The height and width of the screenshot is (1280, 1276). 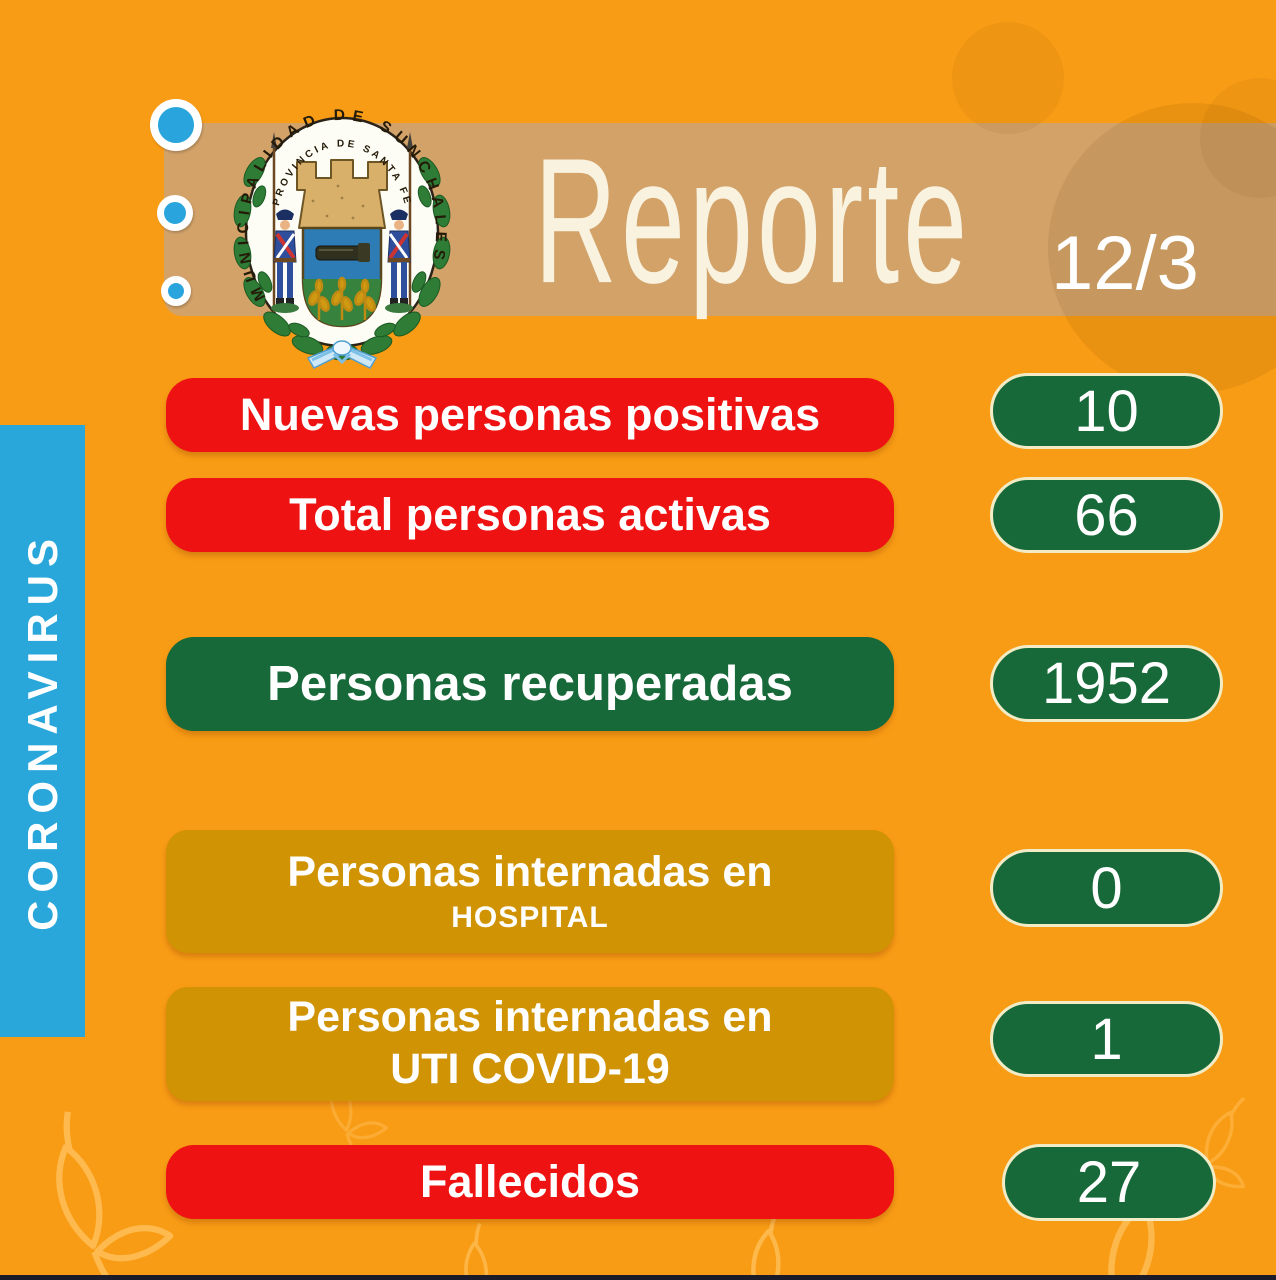 I want to click on castle, so click(x=342, y=194).